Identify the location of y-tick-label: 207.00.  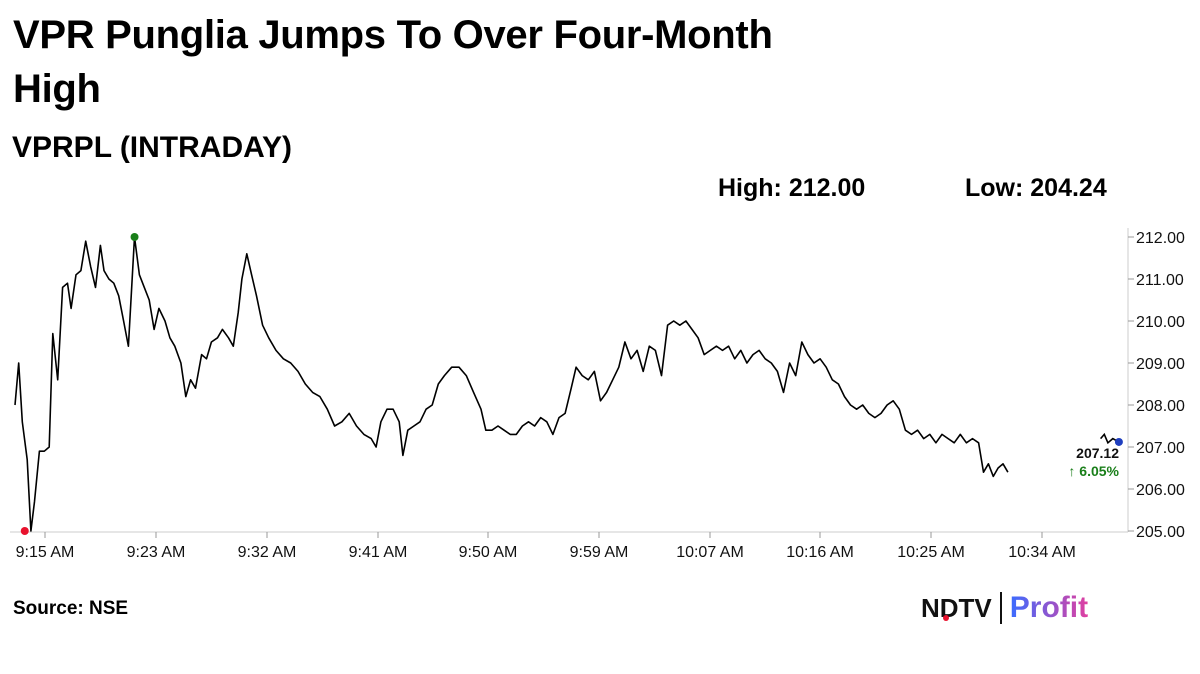
(1160, 448).